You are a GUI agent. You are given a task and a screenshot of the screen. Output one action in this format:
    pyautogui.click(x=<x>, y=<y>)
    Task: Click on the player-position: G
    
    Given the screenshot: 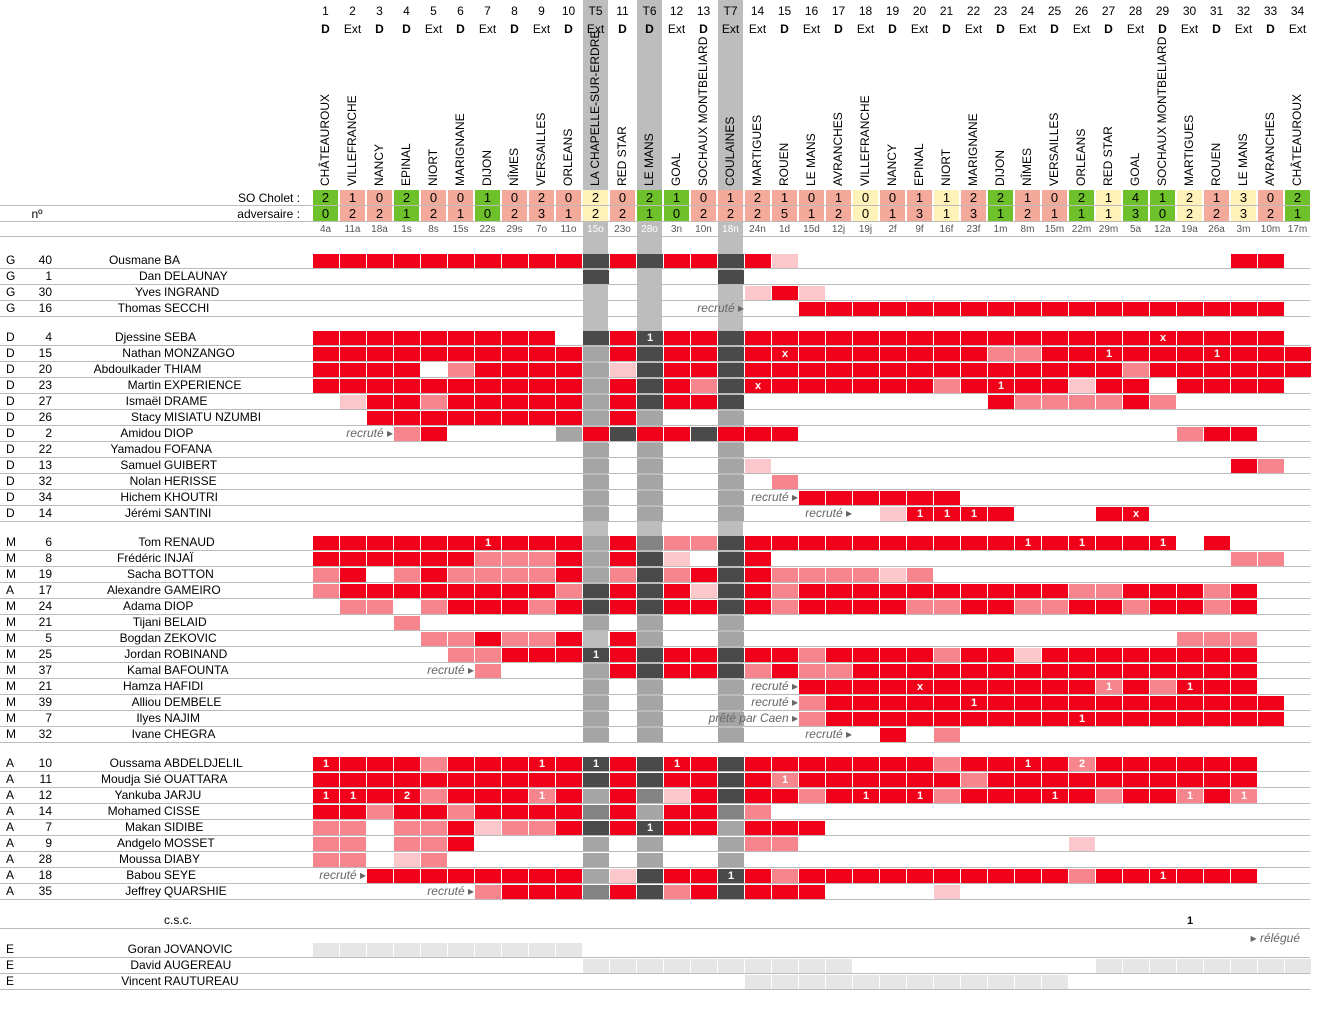 What is the action you would take?
    pyautogui.click(x=11, y=292)
    